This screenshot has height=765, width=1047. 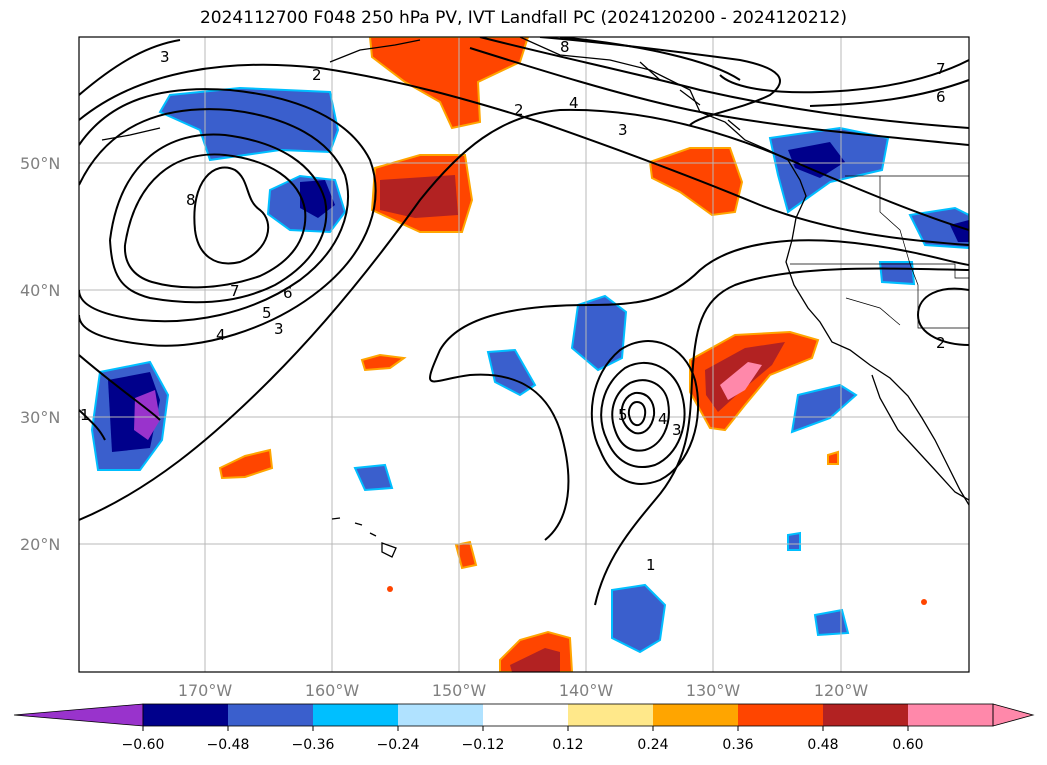 What do you see at coordinates (879, 252) in the screenshot?
I see `borders` at bounding box center [879, 252].